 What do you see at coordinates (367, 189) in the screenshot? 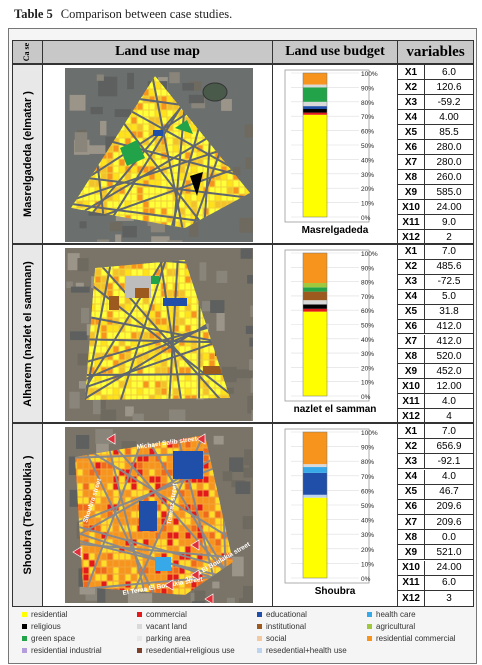
I see `budget-axis-tick: 20%` at bounding box center [367, 189].